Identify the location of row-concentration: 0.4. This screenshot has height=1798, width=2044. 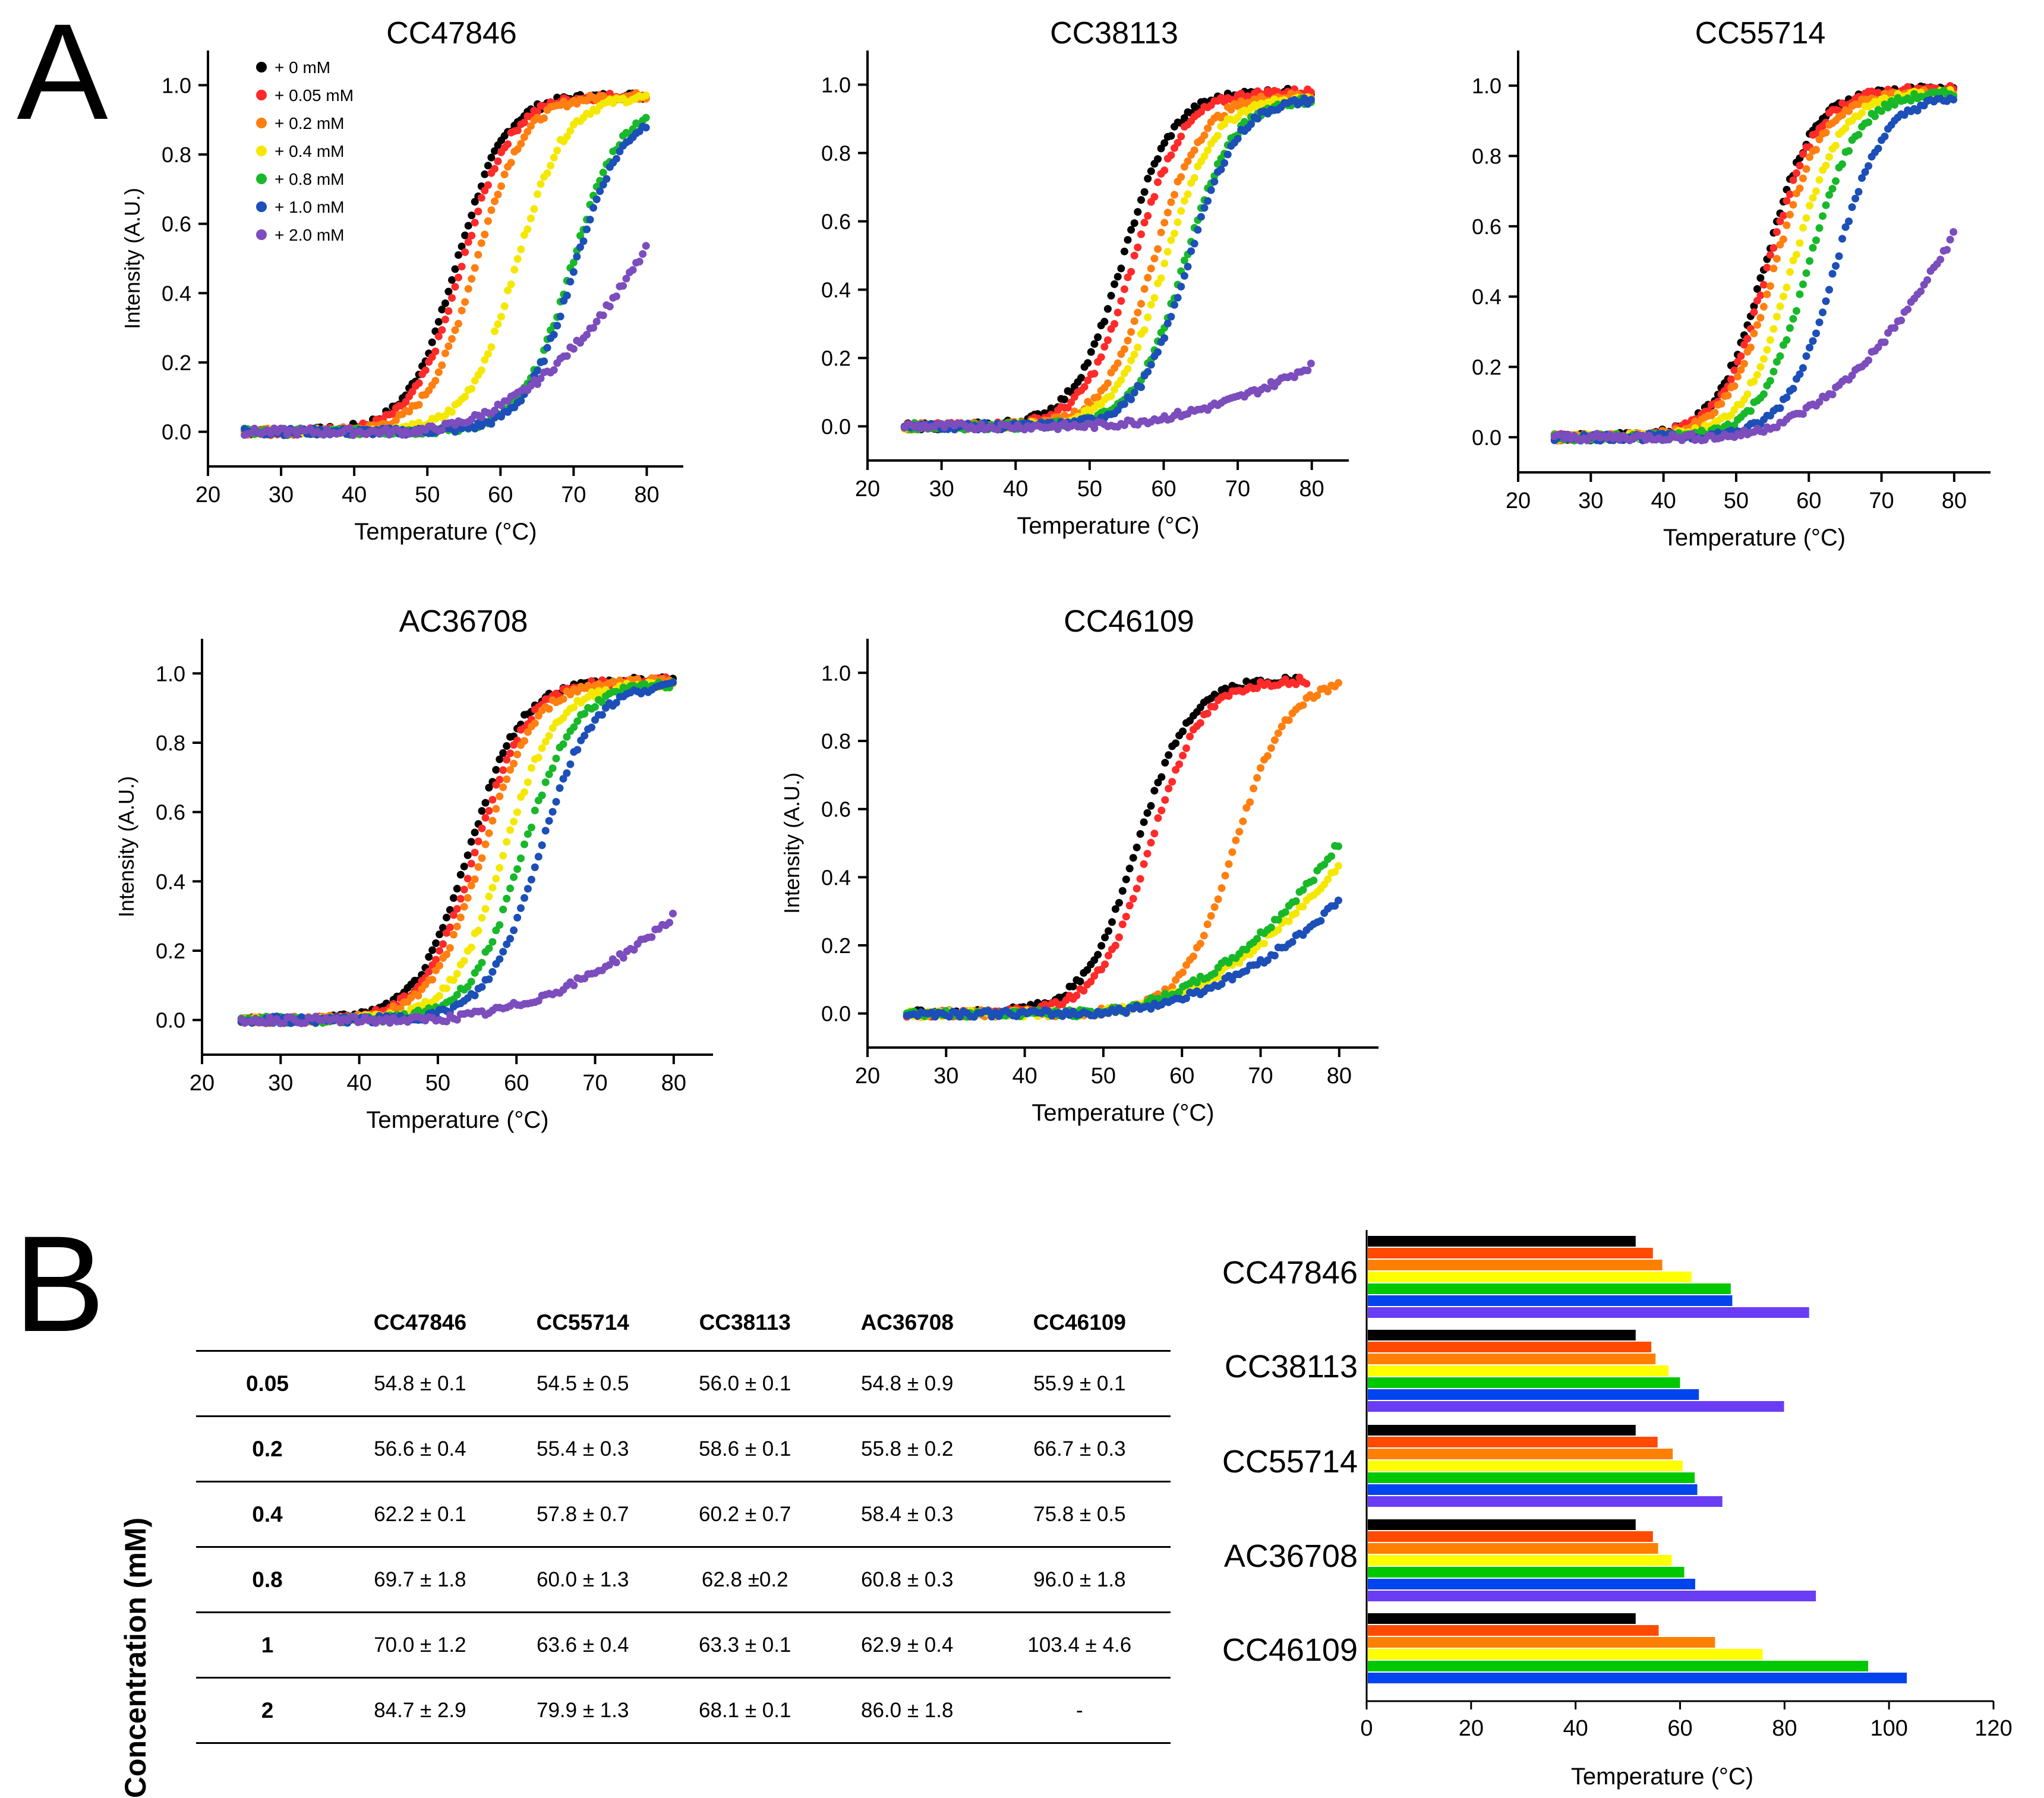
(267, 1514).